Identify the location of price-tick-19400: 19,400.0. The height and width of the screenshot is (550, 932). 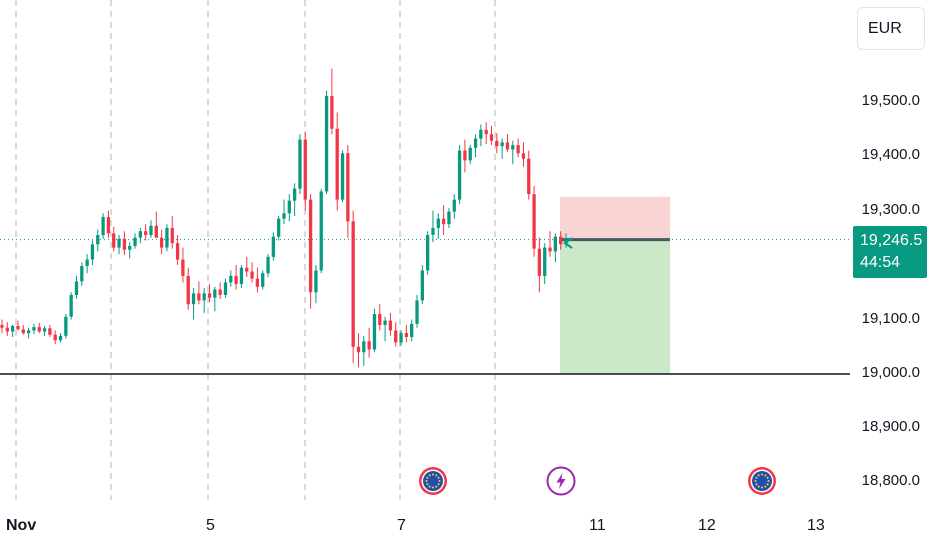
(890, 154).